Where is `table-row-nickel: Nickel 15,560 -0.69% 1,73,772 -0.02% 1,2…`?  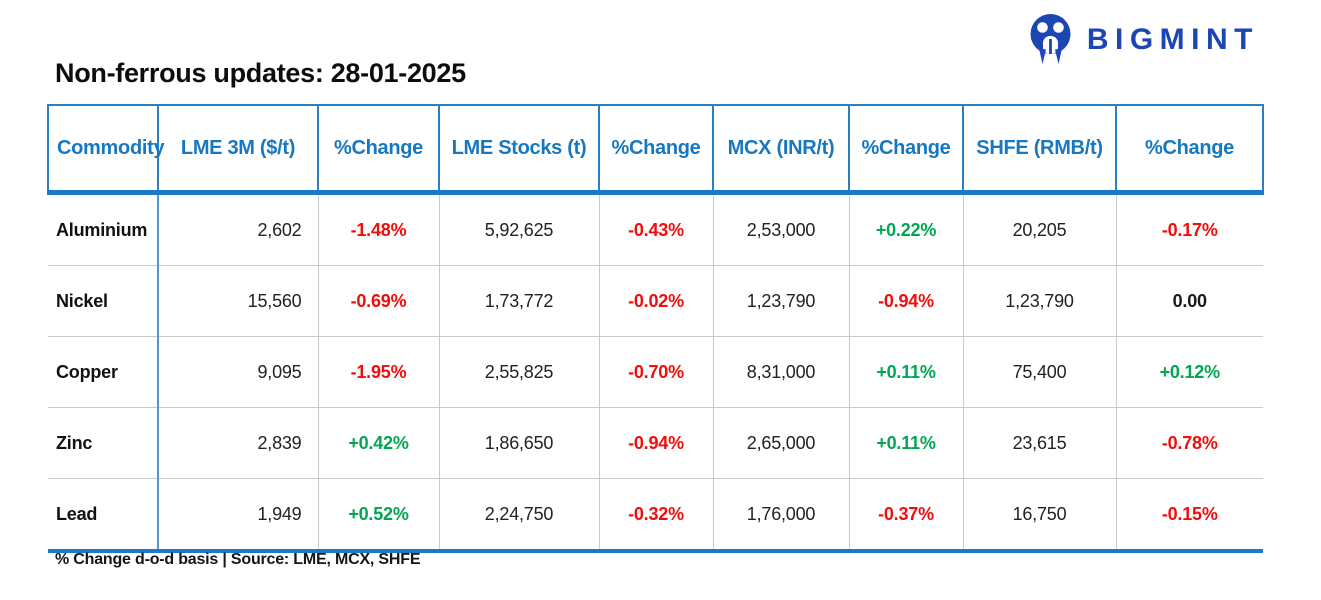 table-row-nickel: Nickel 15,560 -0.69% 1,73,772 -0.02% 1,2… is located at coordinates (655, 301).